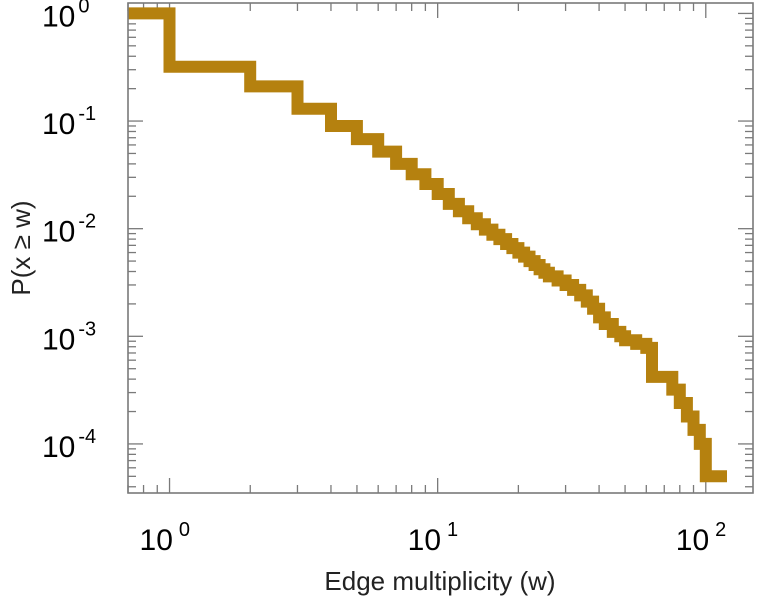 This screenshot has width=773, height=600. Describe the element at coordinates (165, 538) in the screenshot. I see `x-tick-label: 10 0` at that location.